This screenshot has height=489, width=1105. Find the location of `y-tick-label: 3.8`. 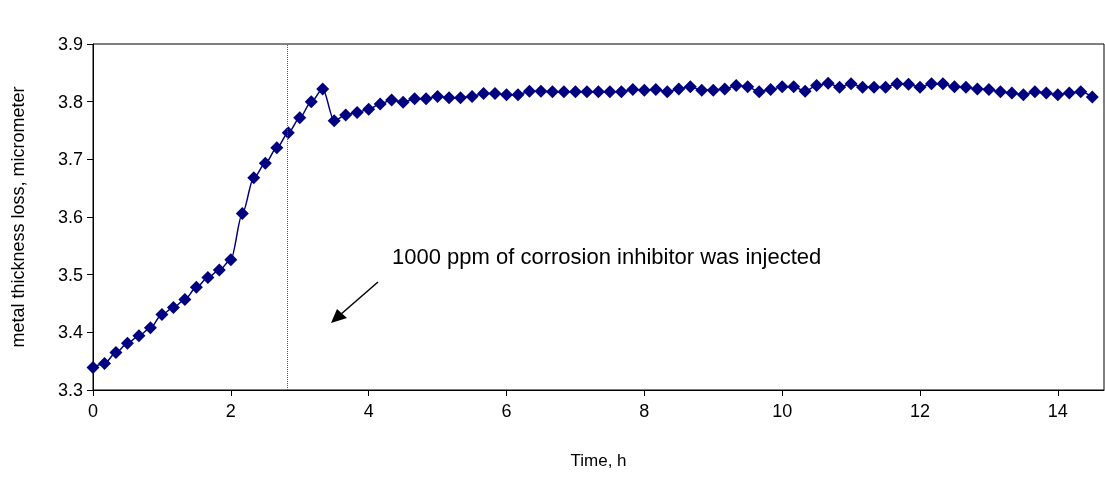

y-tick-label: 3.8 is located at coordinates (70, 101).